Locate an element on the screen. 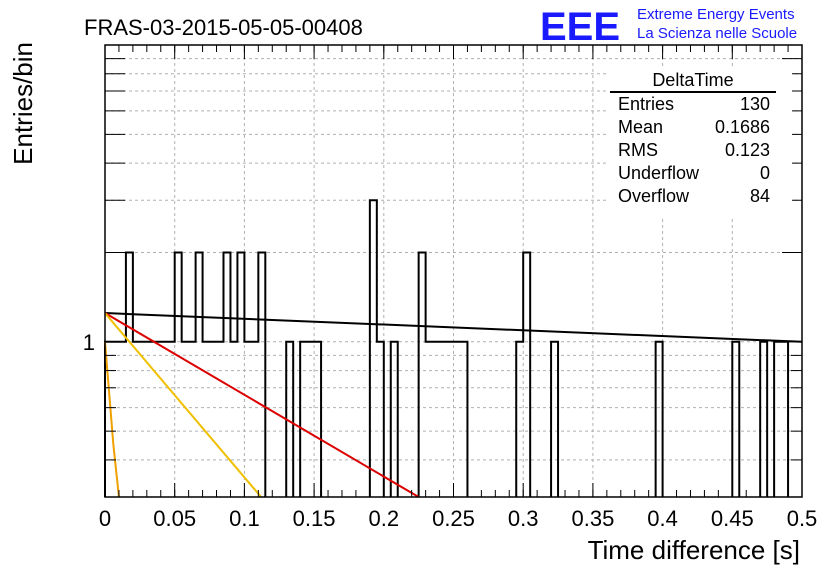 This screenshot has width=836, height=572. y-axis-label: Entries/bin is located at coordinates (23, 103).